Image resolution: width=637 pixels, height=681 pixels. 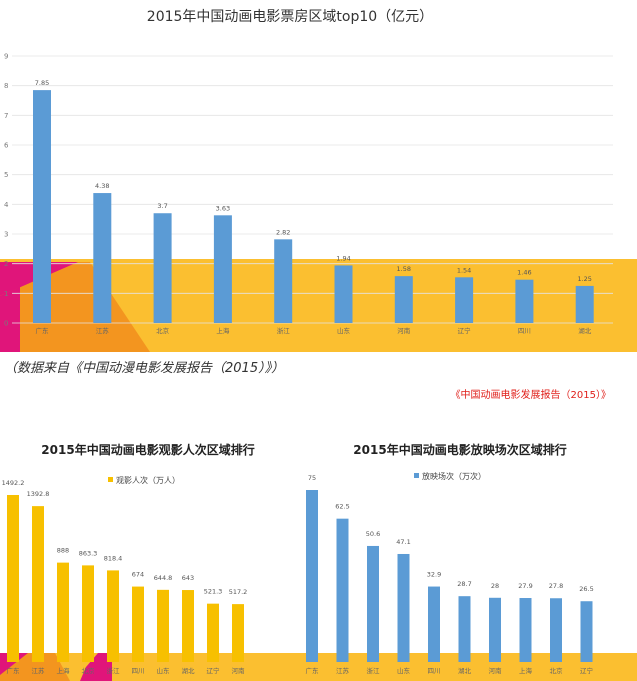 What do you see at coordinates (138, 575) in the screenshot?
I see `value-label: 674` at bounding box center [138, 575].